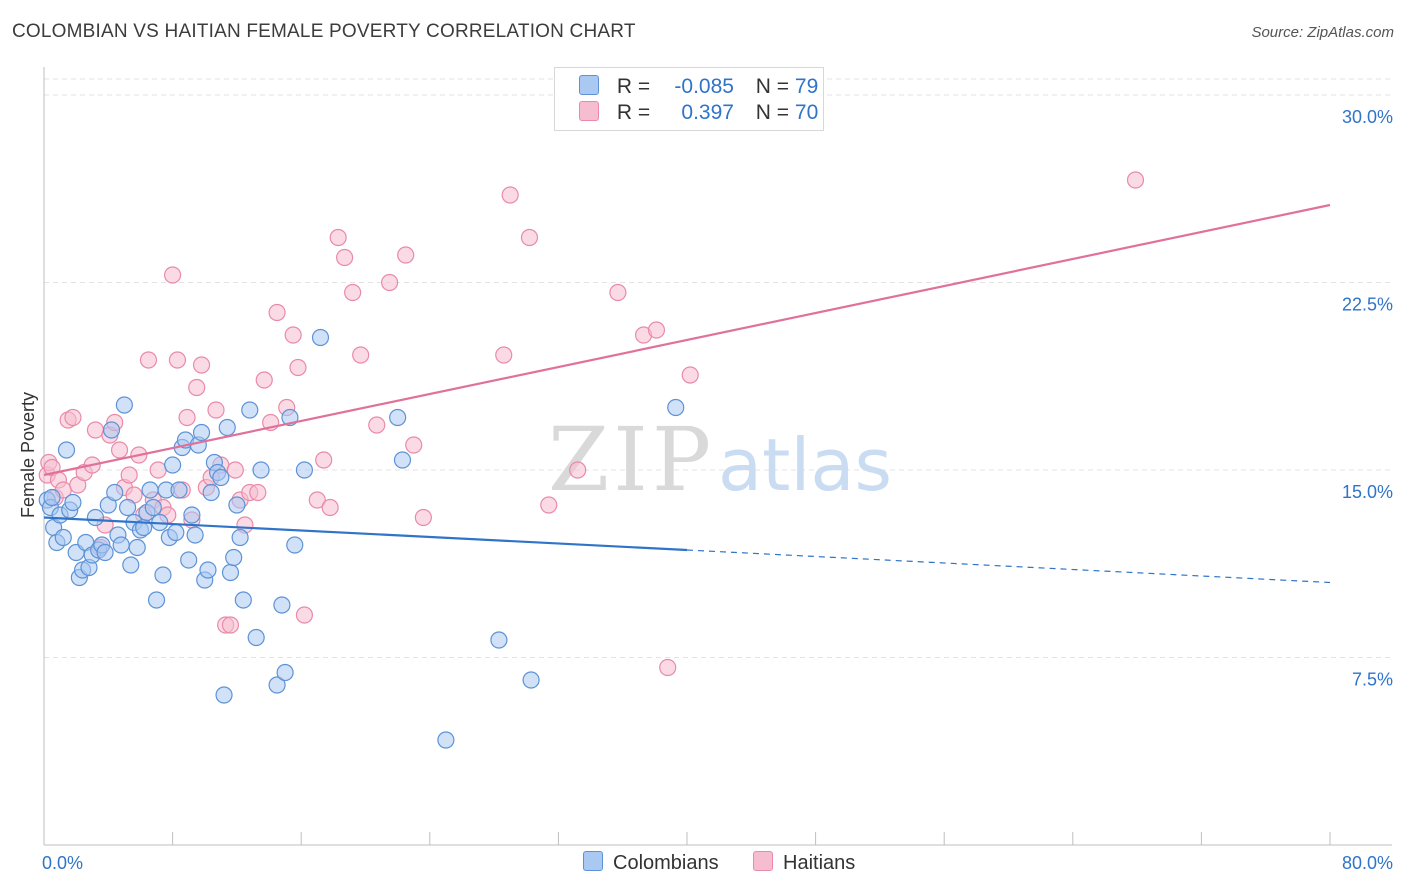  I want to click on y-tick-label: 22.5%, so click(1367, 305).